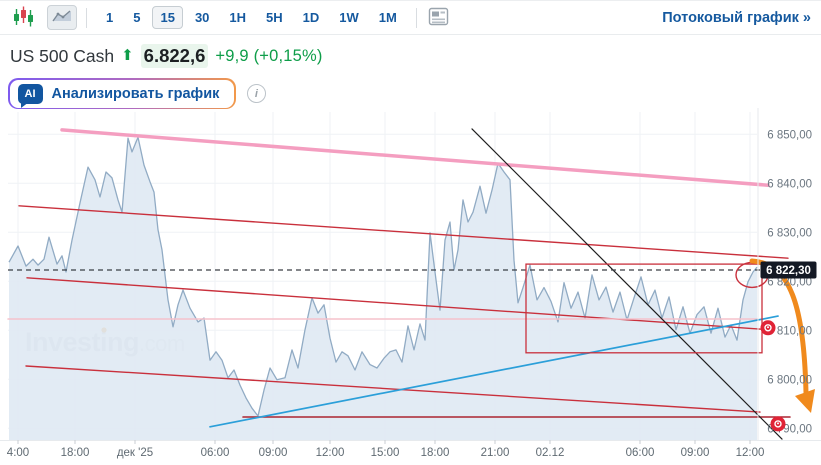 Image resolution: width=821 pixels, height=465 pixels. Describe the element at coordinates (127, 55) in the screenshot. I see `arrow-up-icon: ⬆` at that location.